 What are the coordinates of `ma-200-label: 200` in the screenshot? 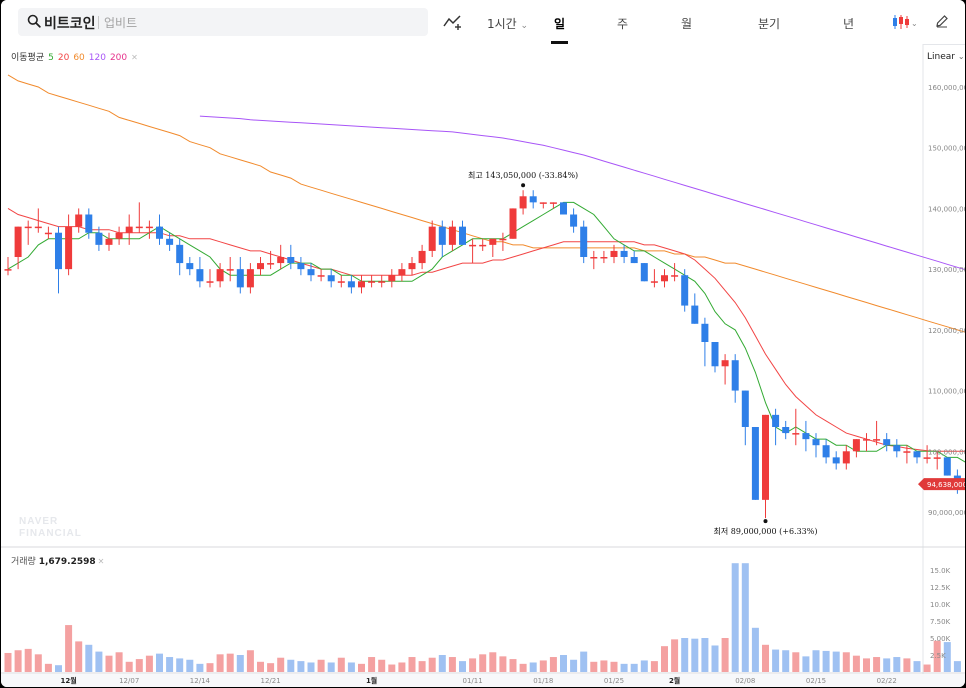 It's located at (118, 58).